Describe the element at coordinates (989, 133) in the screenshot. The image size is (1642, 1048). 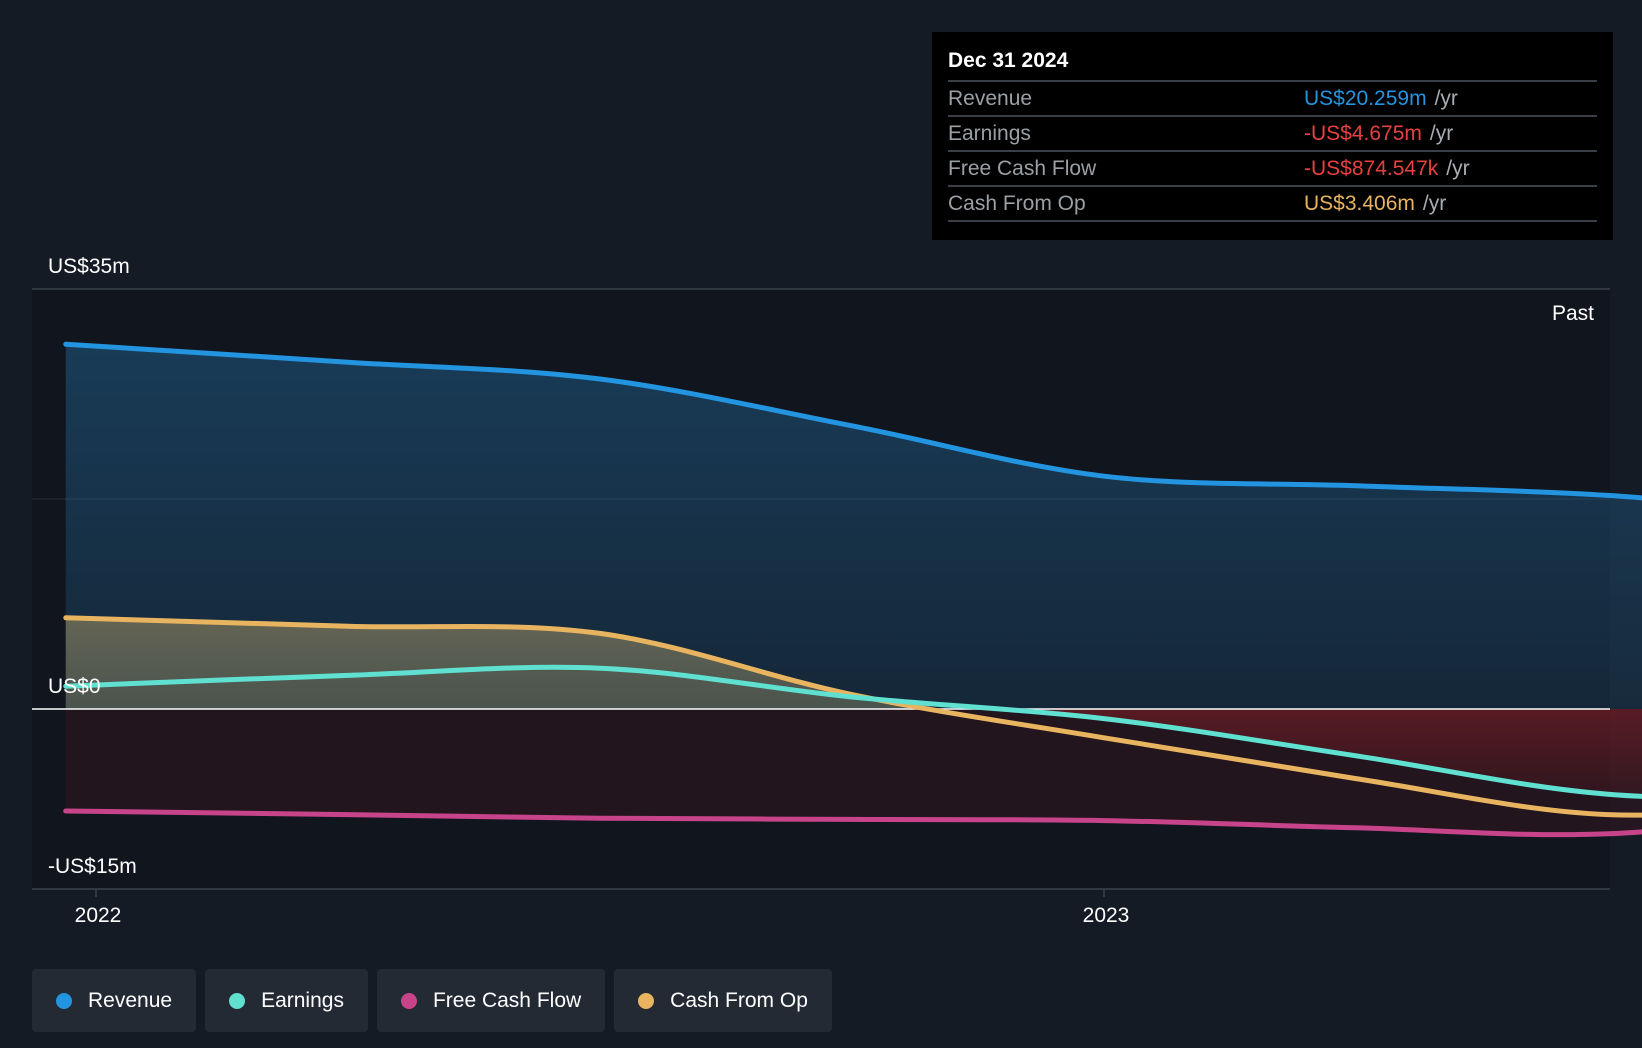
I see `tooltip-label: Earnings` at that location.